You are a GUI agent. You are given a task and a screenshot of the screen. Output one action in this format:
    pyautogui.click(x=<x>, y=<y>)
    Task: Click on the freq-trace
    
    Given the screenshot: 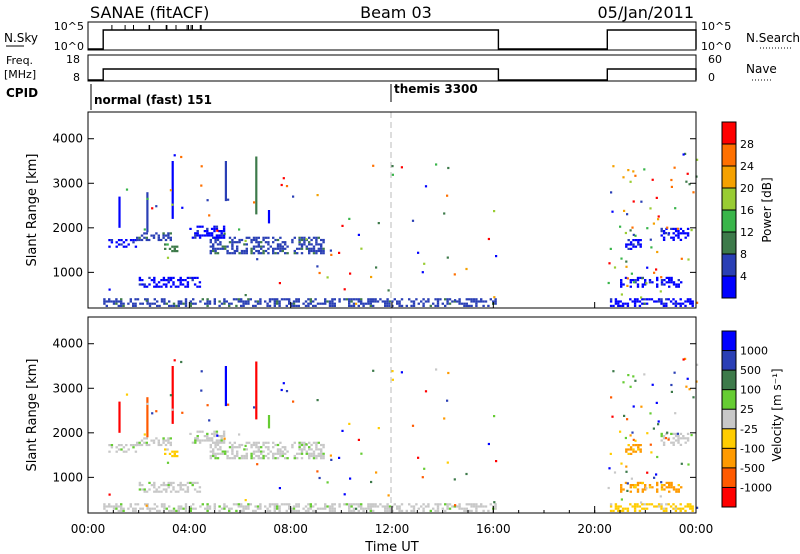 What is the action you would take?
    pyautogui.click(x=392, y=74)
    